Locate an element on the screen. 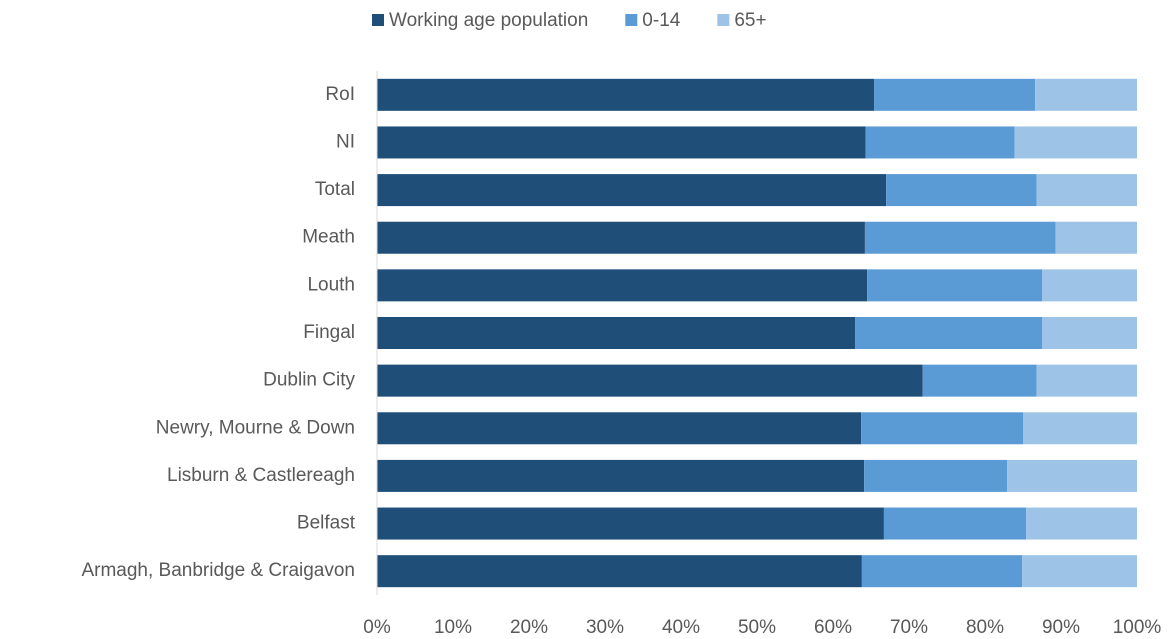 This screenshot has height=639, width=1173. y-tick-label: Newry, Mourne & Down is located at coordinates (255, 427).